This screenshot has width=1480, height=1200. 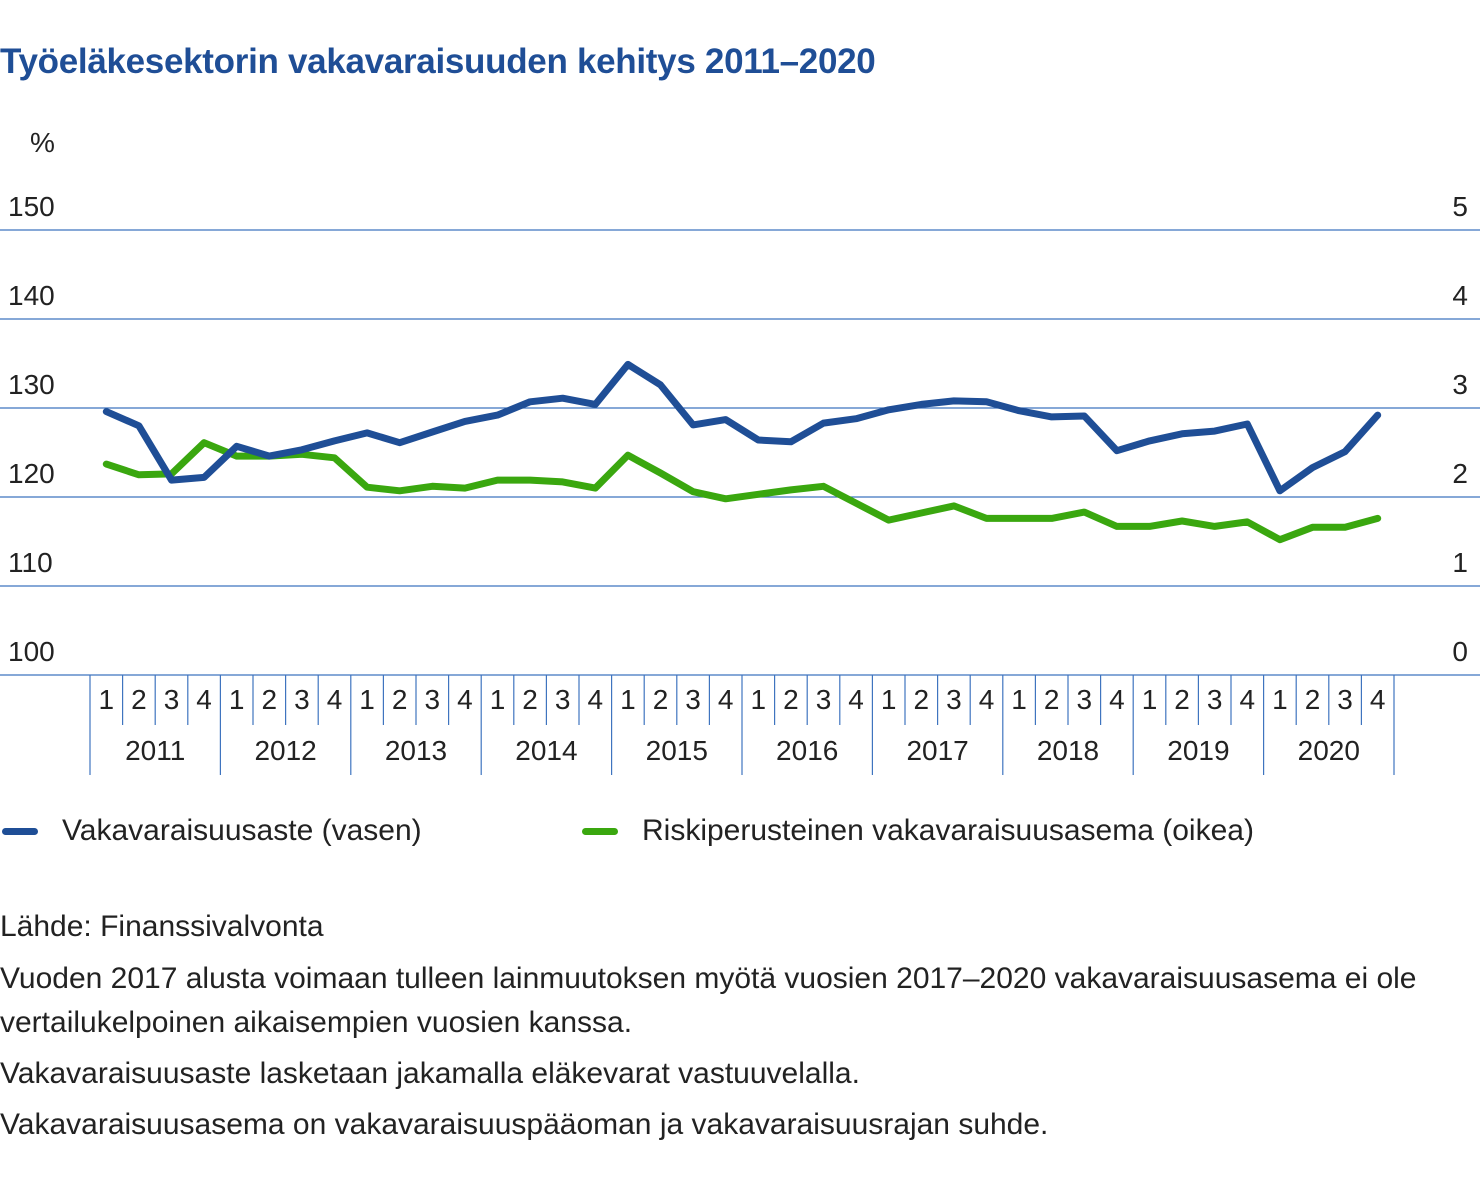 I want to click on y-tick-right: 3, so click(x=1460, y=384).